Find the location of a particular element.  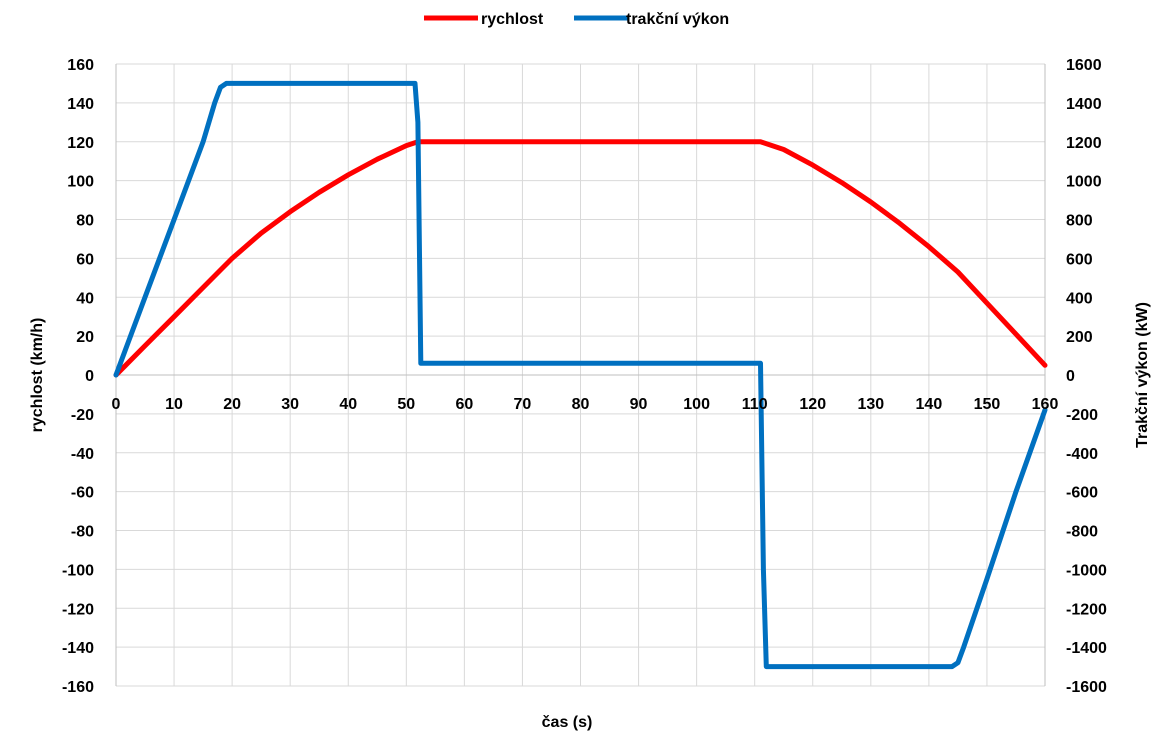

y-tick-label: 20 is located at coordinates (85, 337).